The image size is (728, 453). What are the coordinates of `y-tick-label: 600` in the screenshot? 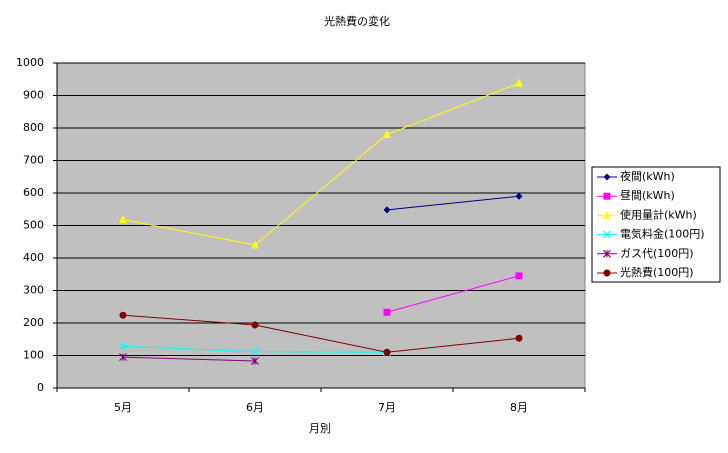 It's located at (33, 192).